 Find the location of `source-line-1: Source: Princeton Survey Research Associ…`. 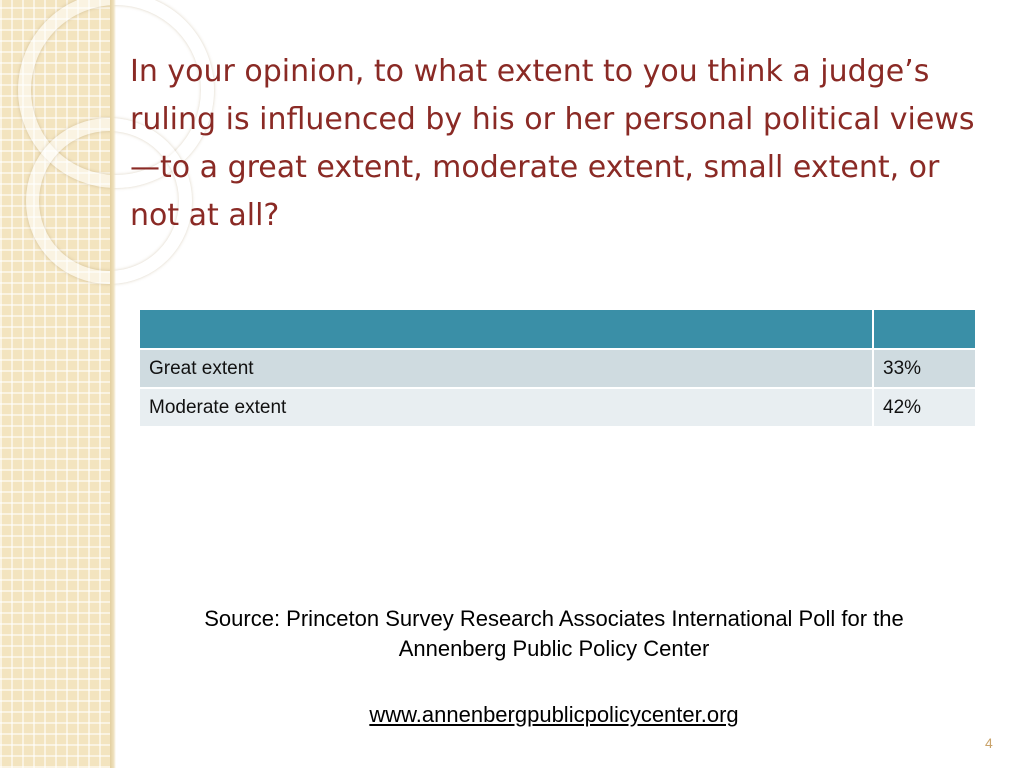

source-line-1: Source: Princeton Survey Research Associ… is located at coordinates (554, 618).